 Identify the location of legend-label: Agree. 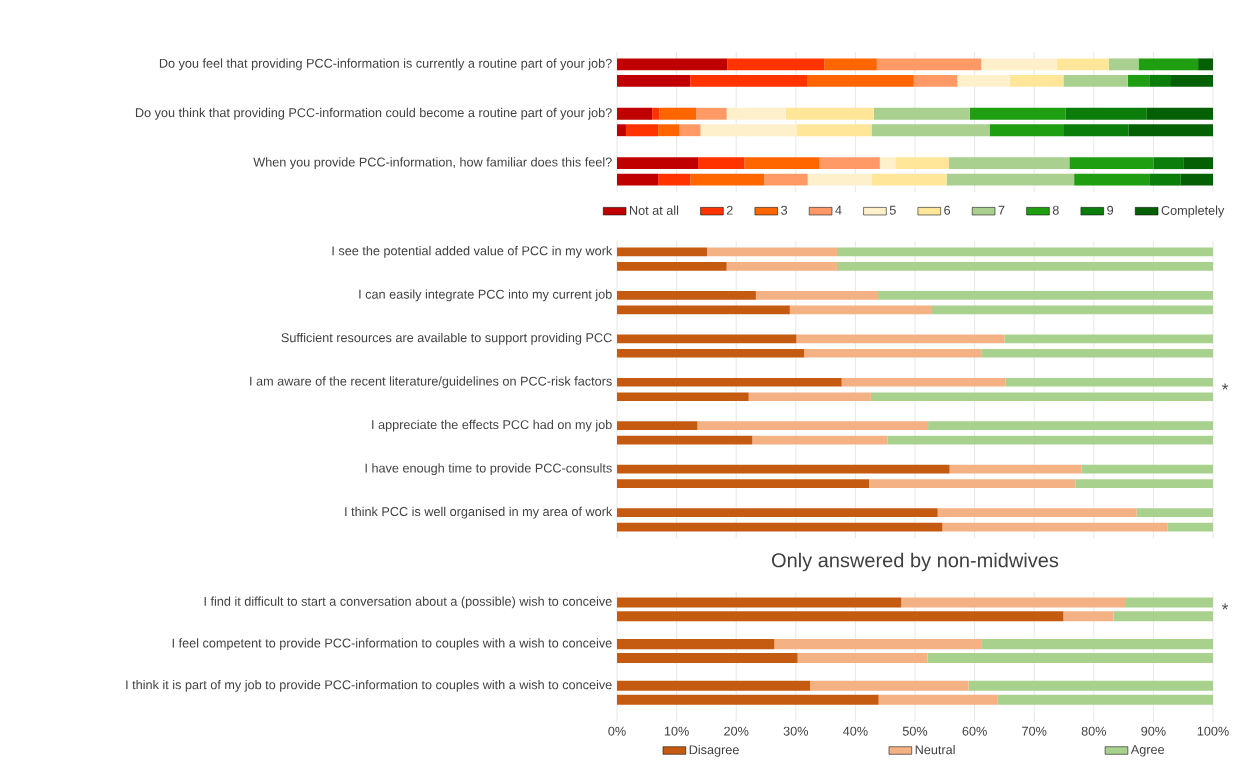
(1147, 751).